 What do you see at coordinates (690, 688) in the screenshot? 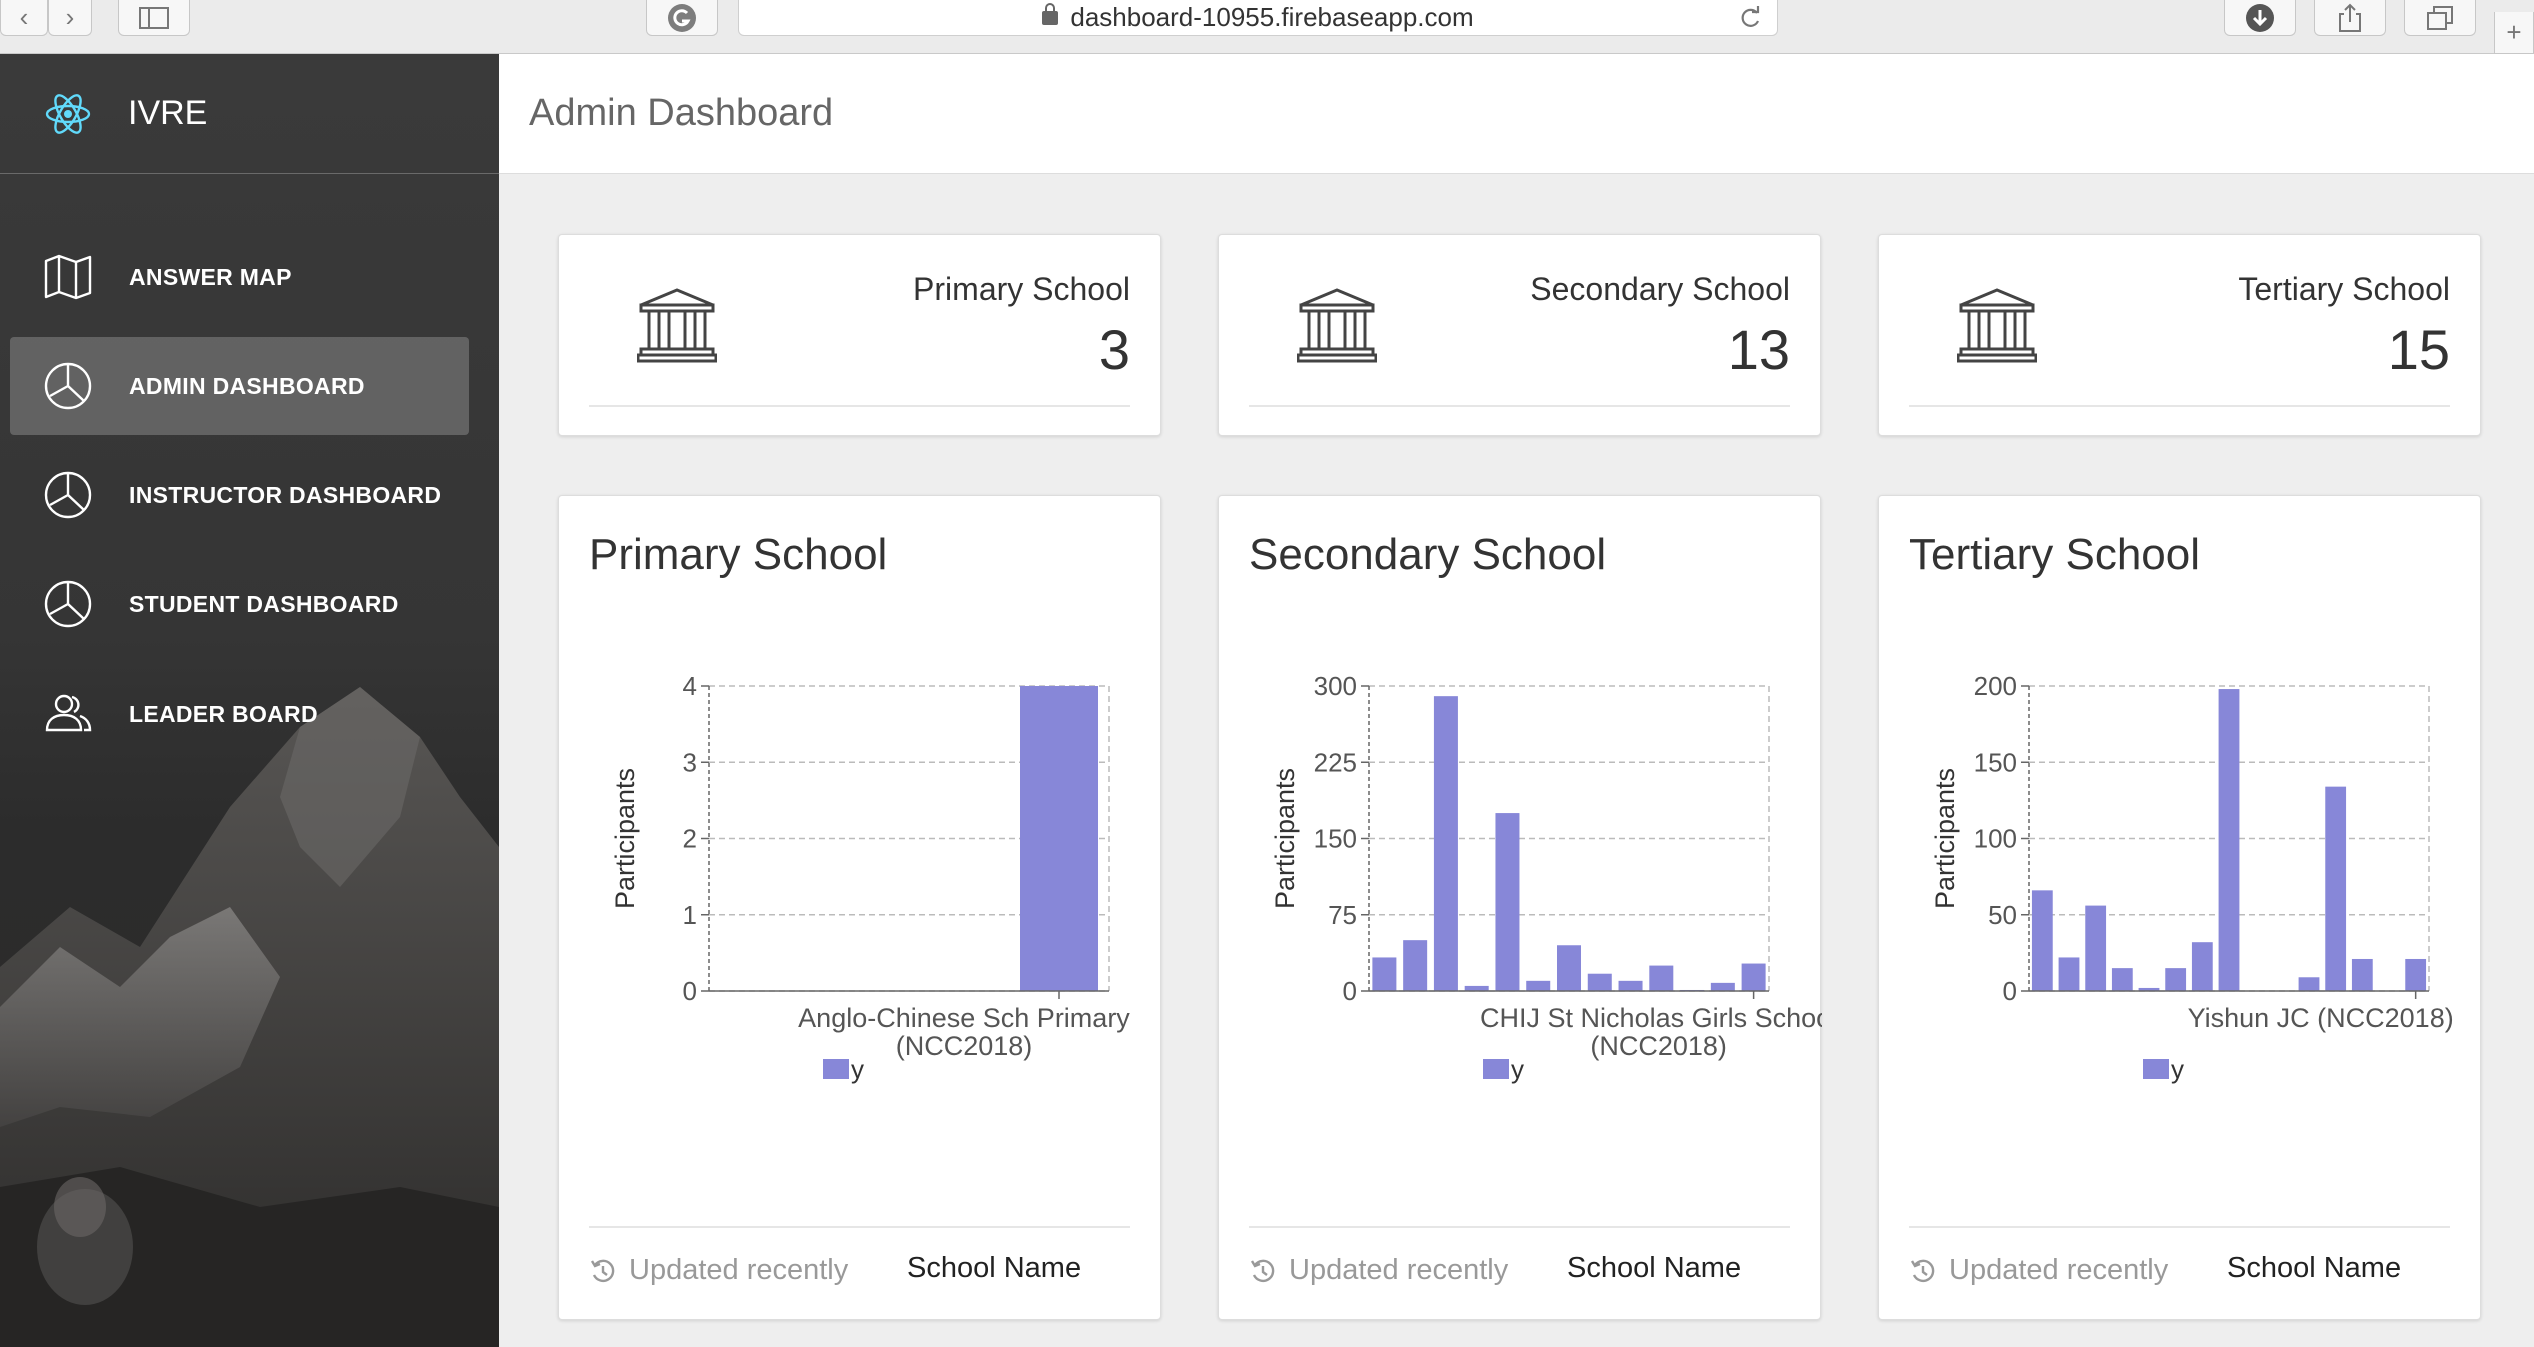
I see `y-tick-label: 4` at bounding box center [690, 688].